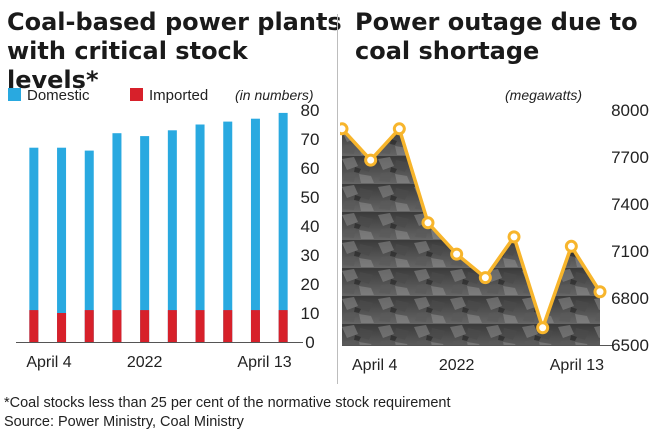  What do you see at coordinates (174, 22) in the screenshot?
I see `left-chart-title-line1: Coal-based power plants` at bounding box center [174, 22].